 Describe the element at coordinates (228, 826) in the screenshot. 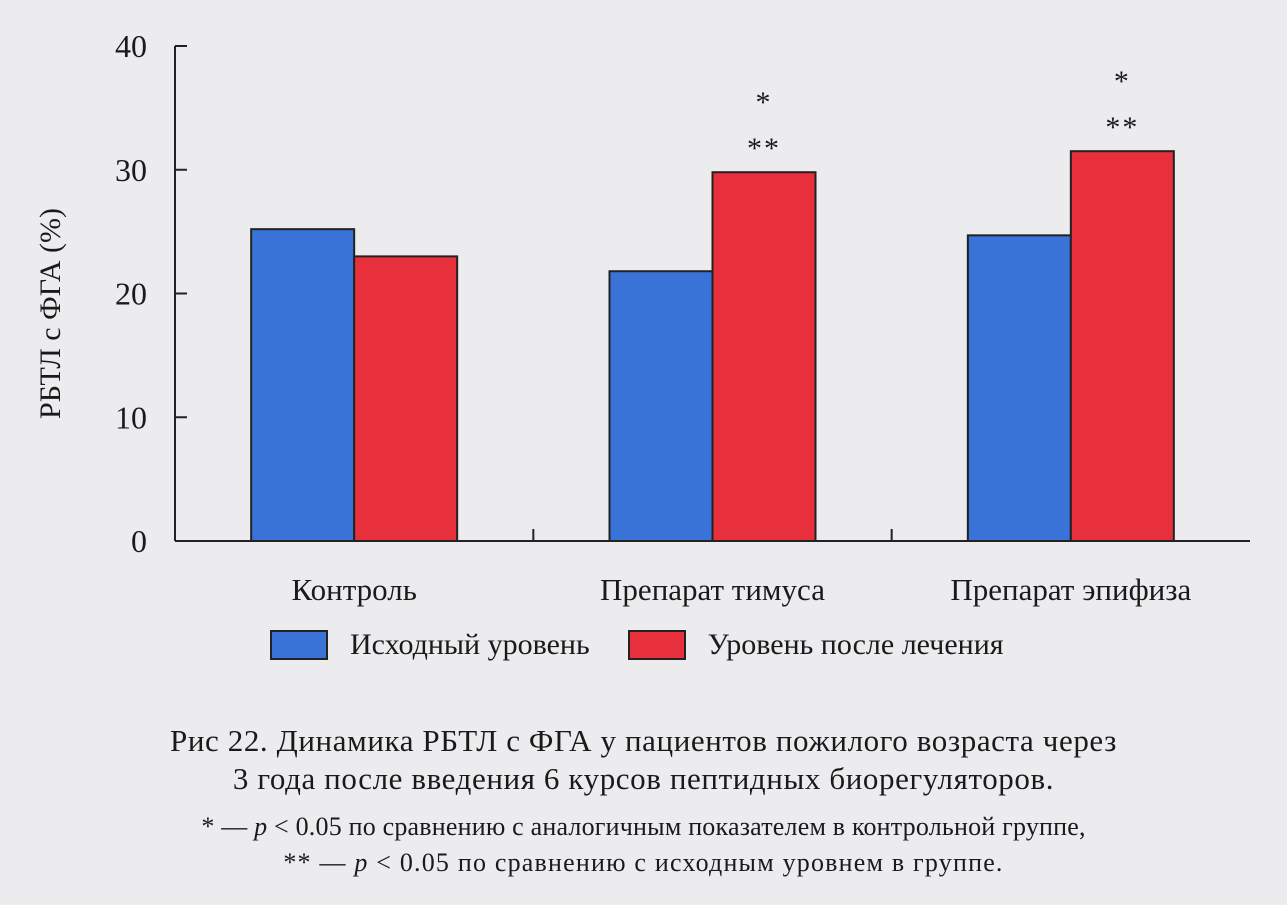

I see `footnote-mark: * —` at that location.